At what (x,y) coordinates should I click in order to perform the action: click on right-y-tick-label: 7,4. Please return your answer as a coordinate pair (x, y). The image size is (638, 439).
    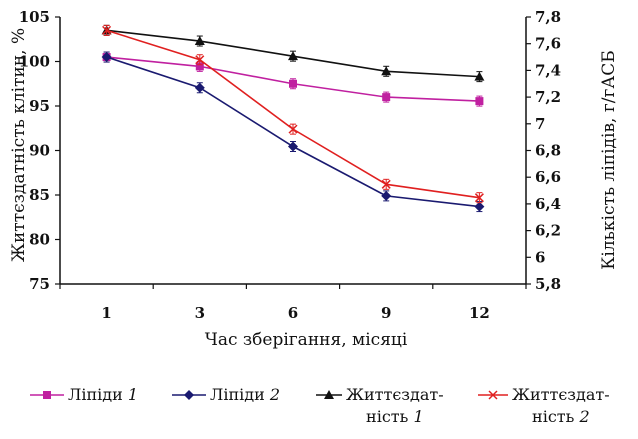
    Looking at the image, I should click on (548, 70).